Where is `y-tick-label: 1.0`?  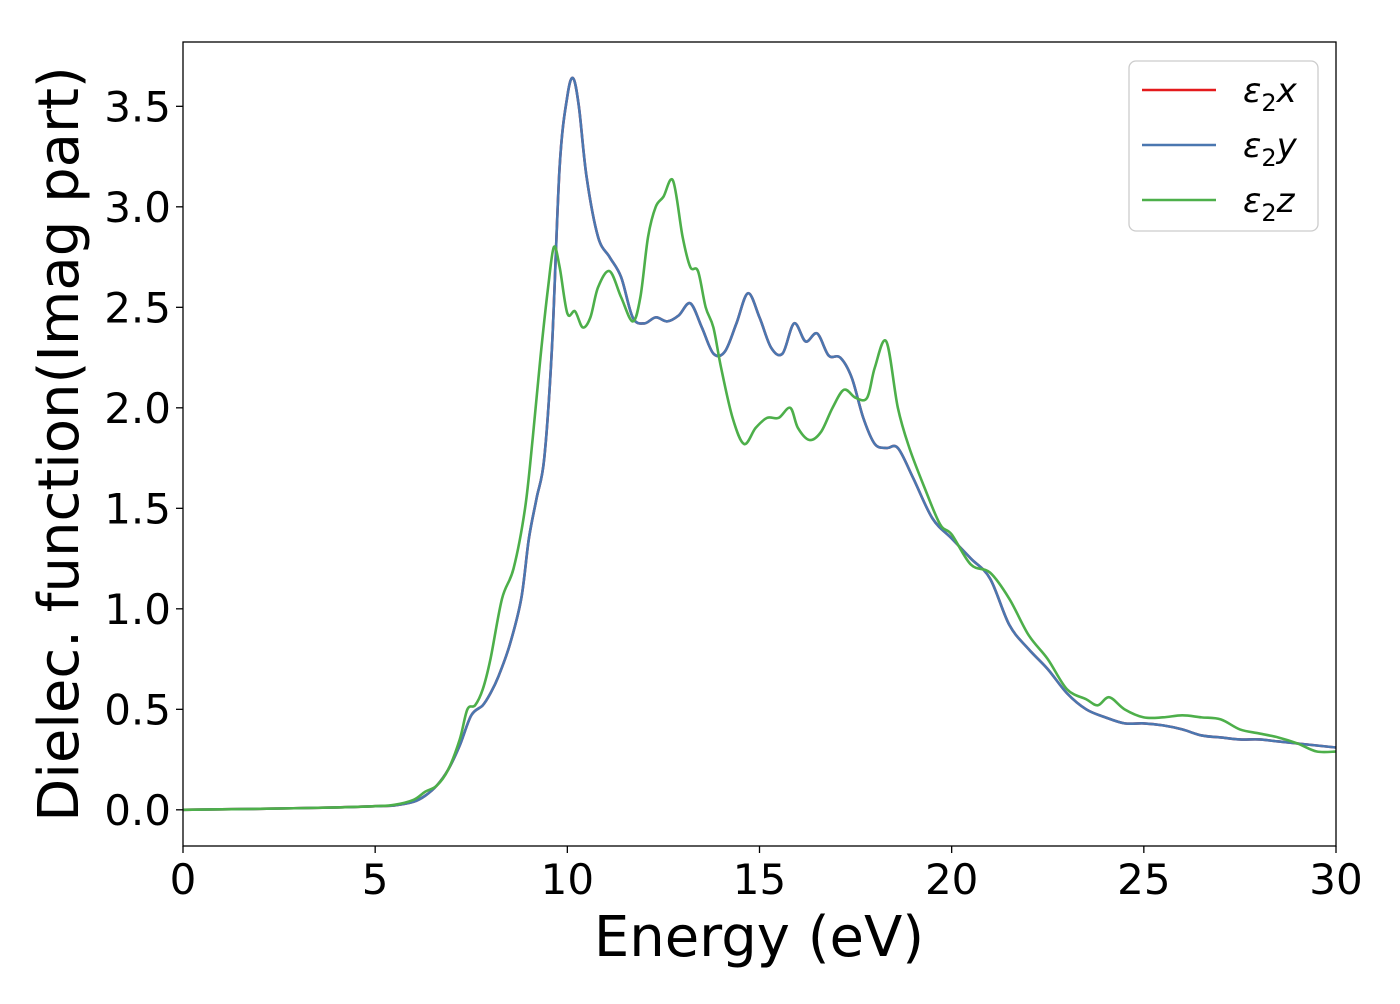
y-tick-label: 1.0 is located at coordinates (137, 609).